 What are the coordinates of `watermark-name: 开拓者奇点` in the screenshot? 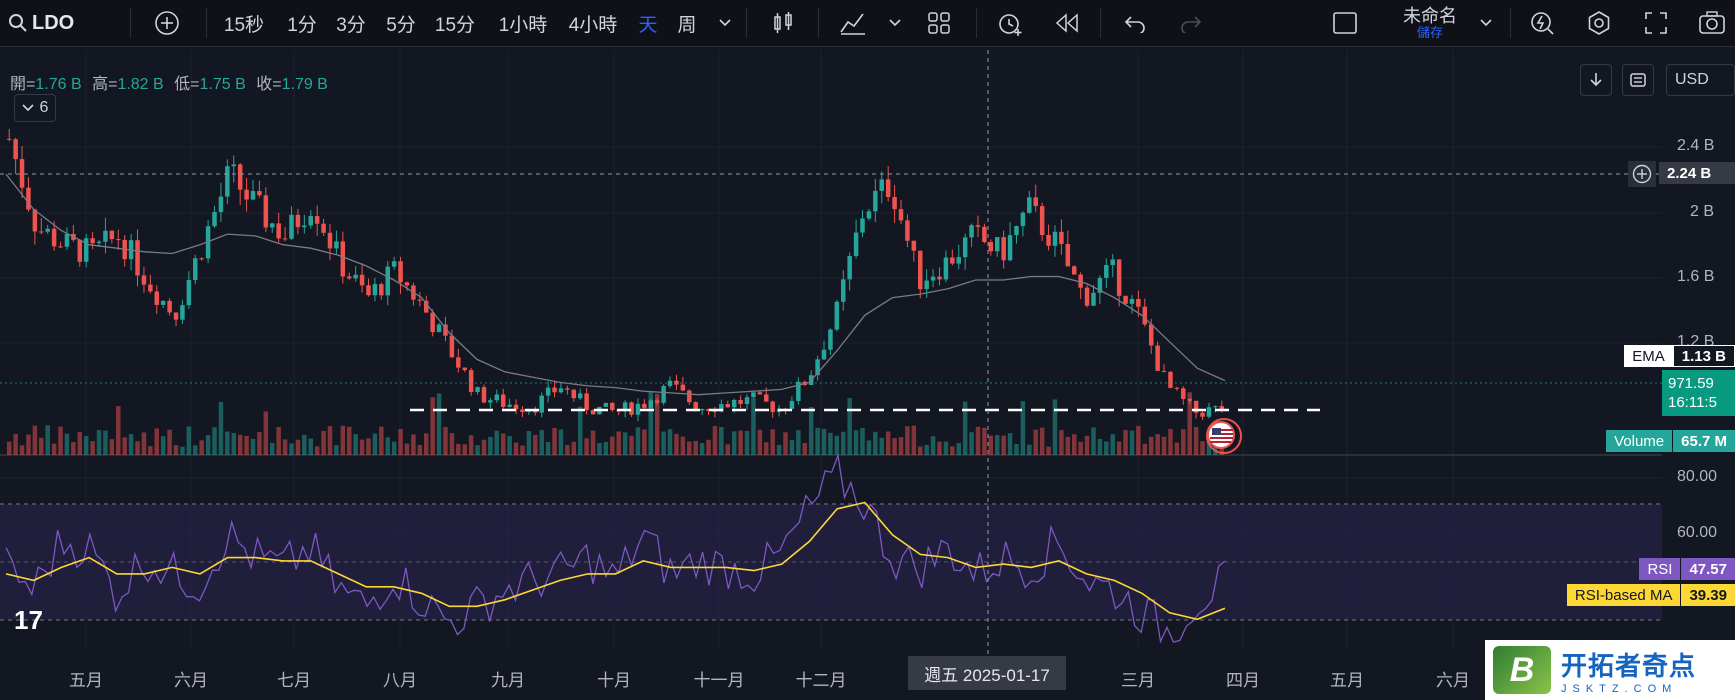 It's located at (1629, 665).